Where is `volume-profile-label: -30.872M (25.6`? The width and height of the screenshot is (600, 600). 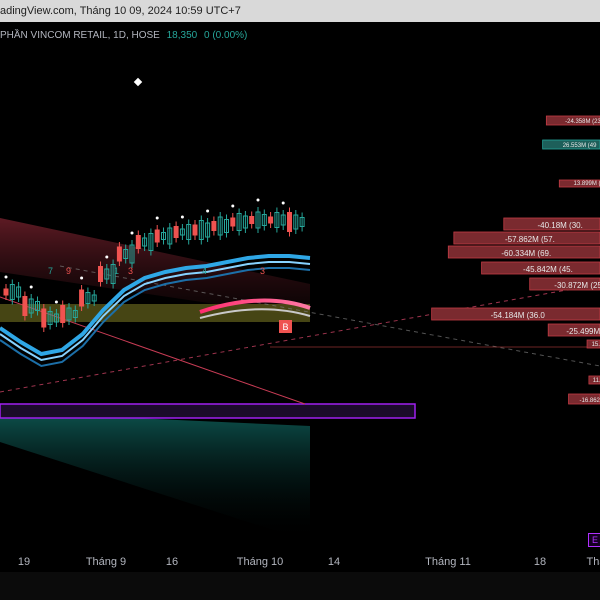 volume-profile-label: -30.872M (25.6 is located at coordinates (577, 285).